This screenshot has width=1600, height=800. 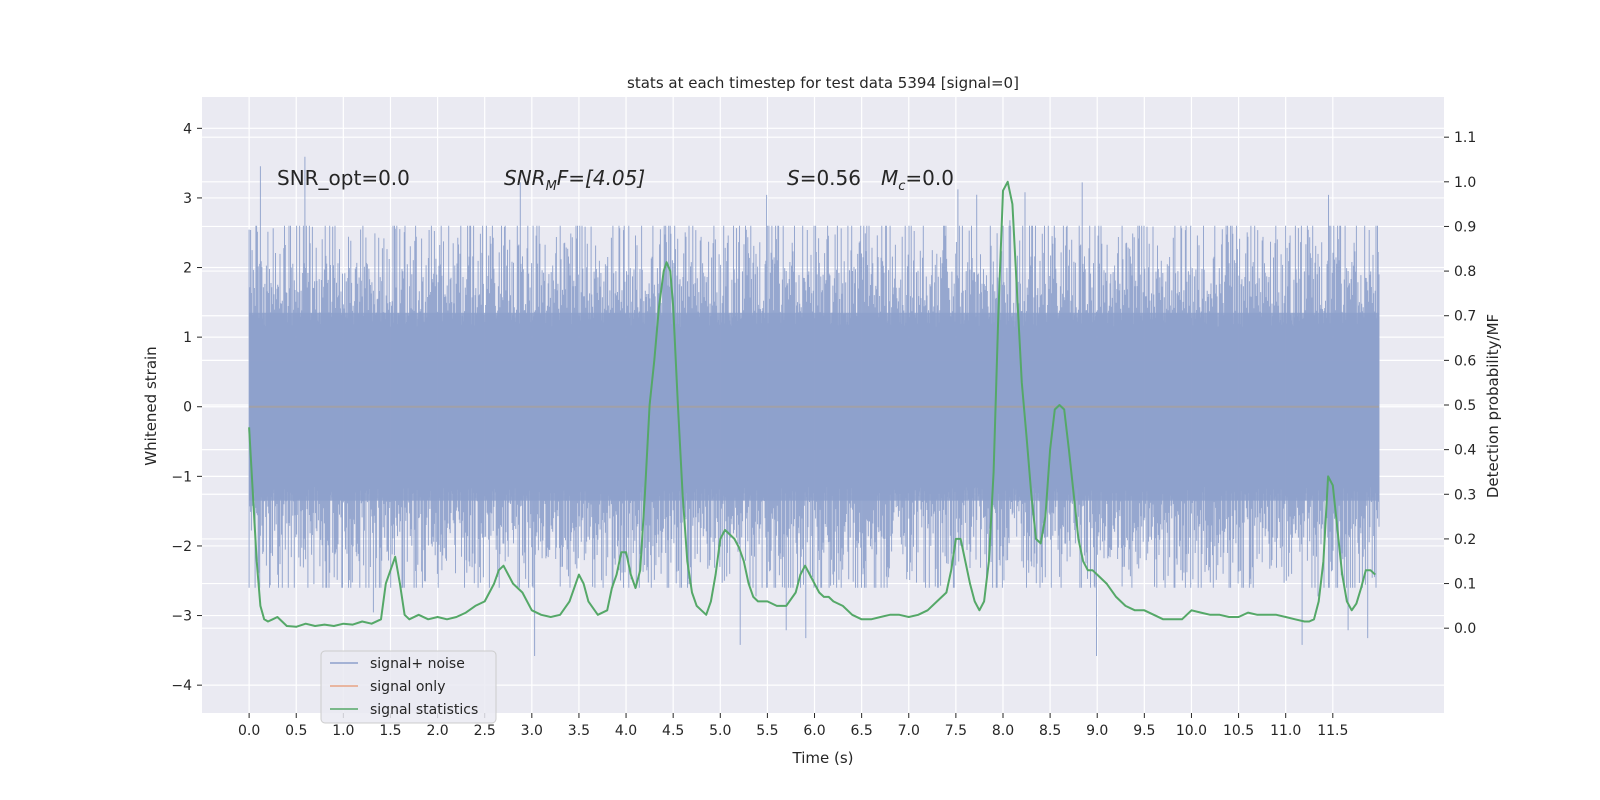 What do you see at coordinates (187, 129) in the screenshot?
I see `y-tick-label: 4` at bounding box center [187, 129].